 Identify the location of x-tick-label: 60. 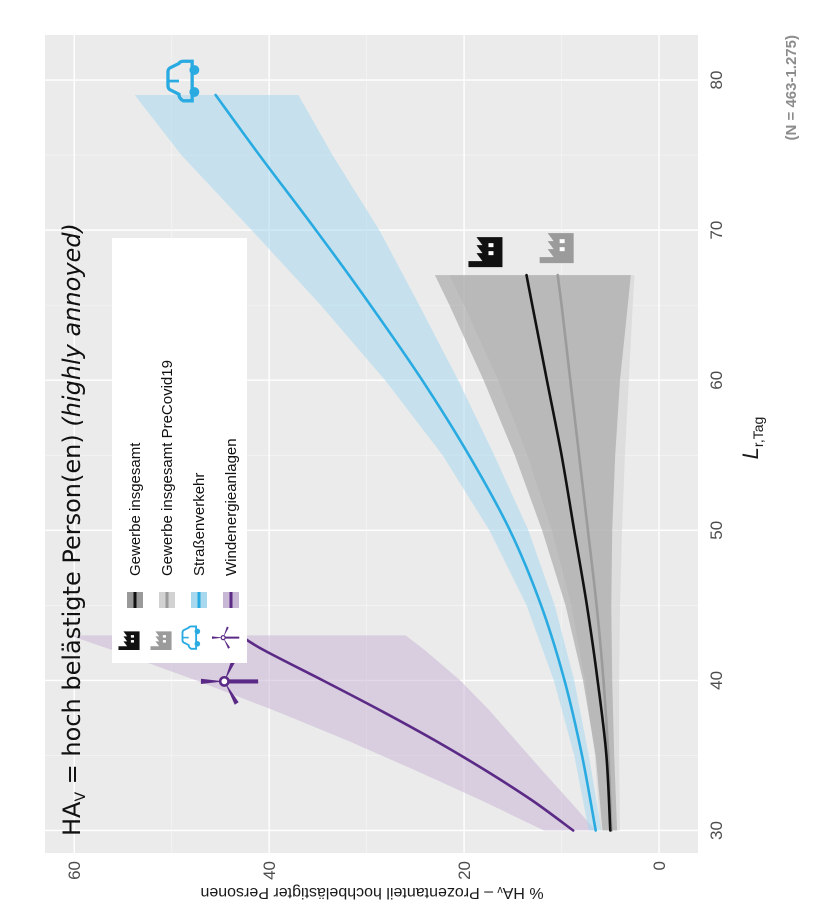
(716, 380).